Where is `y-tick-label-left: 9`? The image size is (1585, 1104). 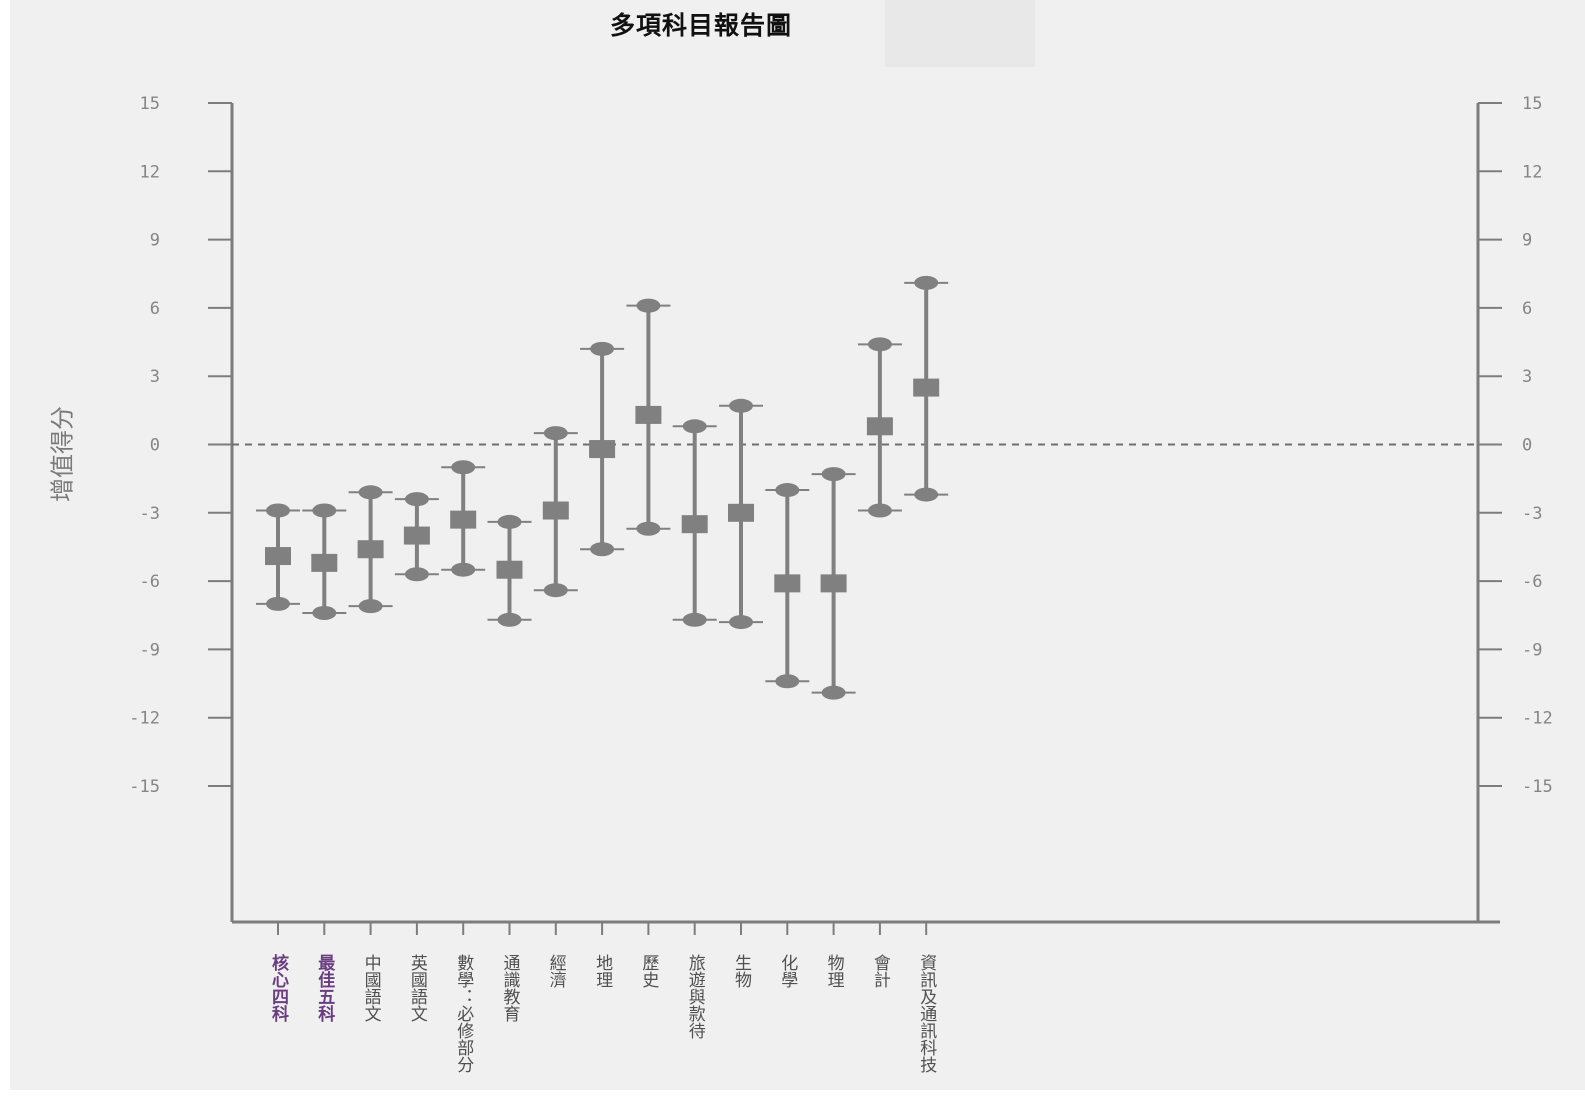
y-tick-label-left: 9 is located at coordinates (155, 241).